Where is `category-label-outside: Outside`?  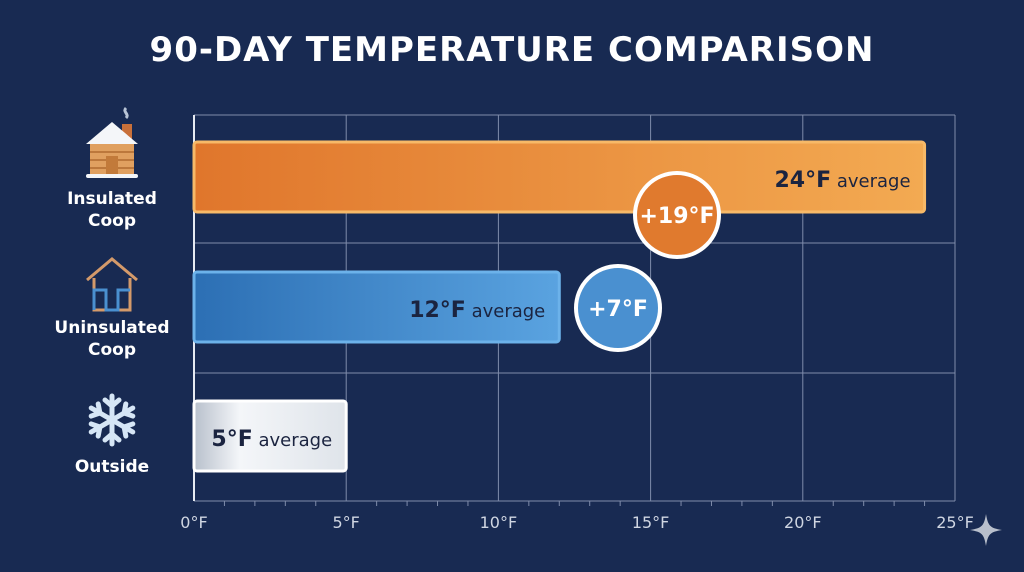 category-label-outside: Outside is located at coordinates (112, 467).